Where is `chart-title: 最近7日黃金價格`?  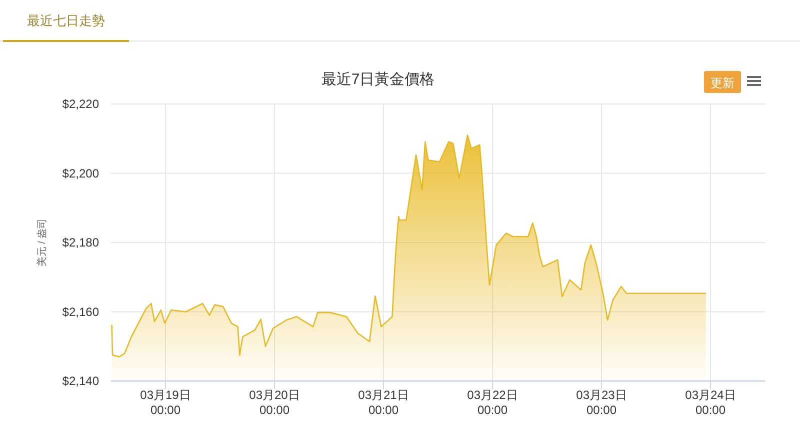
chart-title: 最近7日黃金價格 is located at coordinates (378, 79).